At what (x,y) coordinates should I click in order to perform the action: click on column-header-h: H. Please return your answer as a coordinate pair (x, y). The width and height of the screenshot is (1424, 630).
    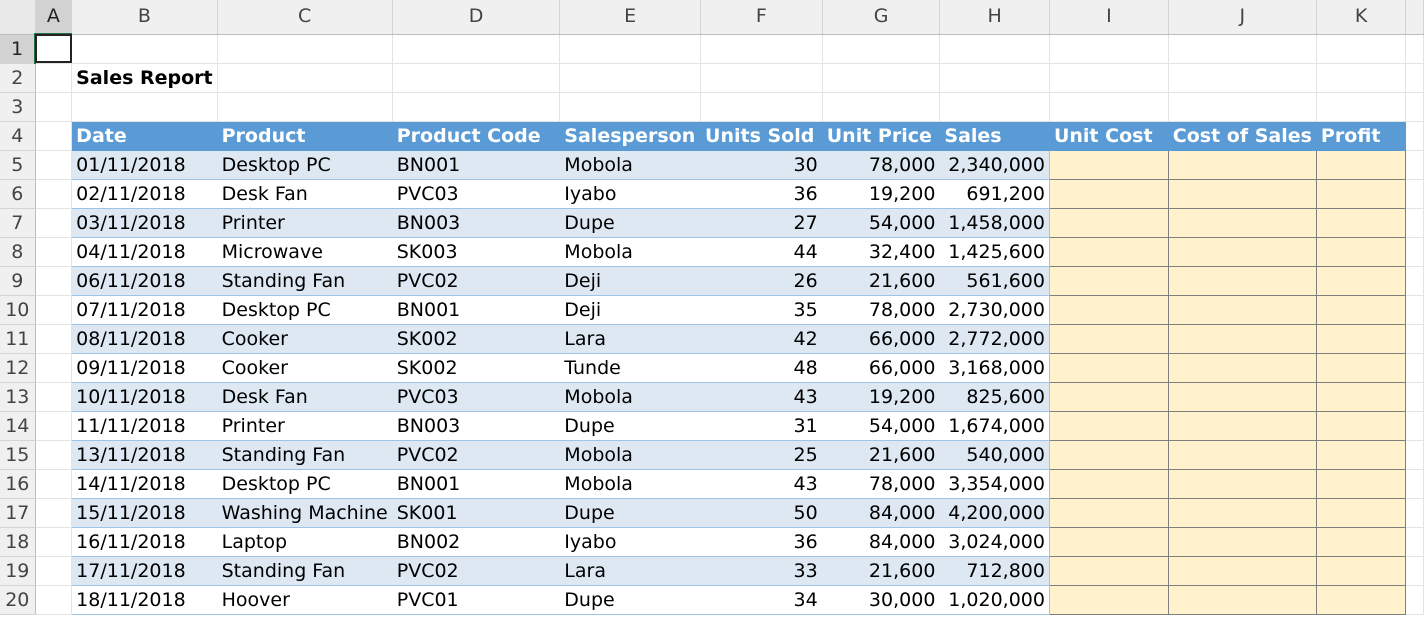
    Looking at the image, I should click on (994, 17).